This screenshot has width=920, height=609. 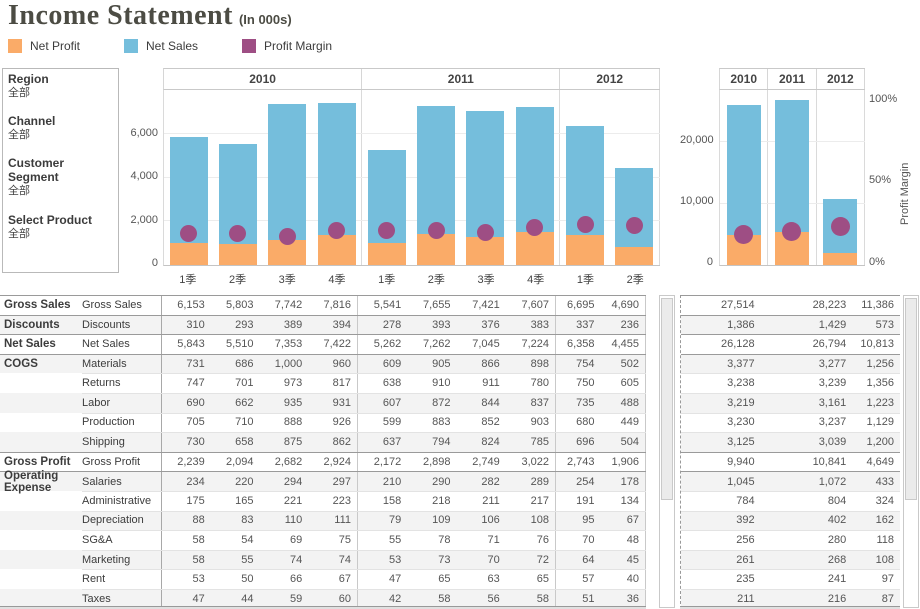 I want to click on legend-item-net-profit: Net Profit, so click(x=44, y=46).